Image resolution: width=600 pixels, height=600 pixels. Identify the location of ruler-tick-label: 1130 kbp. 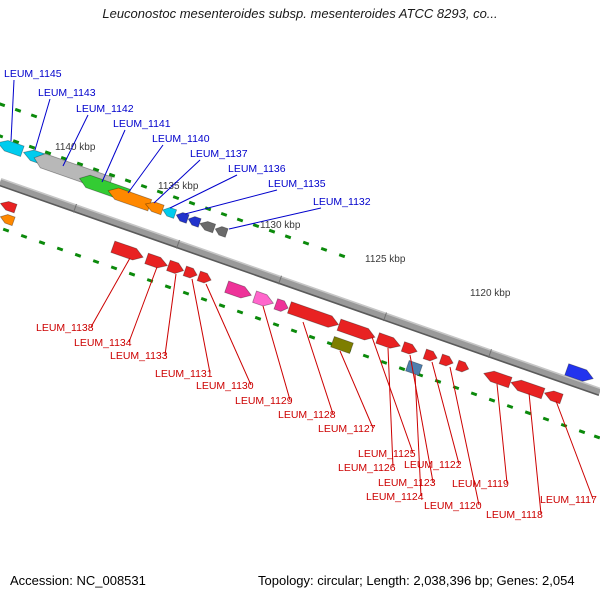
(280, 225).